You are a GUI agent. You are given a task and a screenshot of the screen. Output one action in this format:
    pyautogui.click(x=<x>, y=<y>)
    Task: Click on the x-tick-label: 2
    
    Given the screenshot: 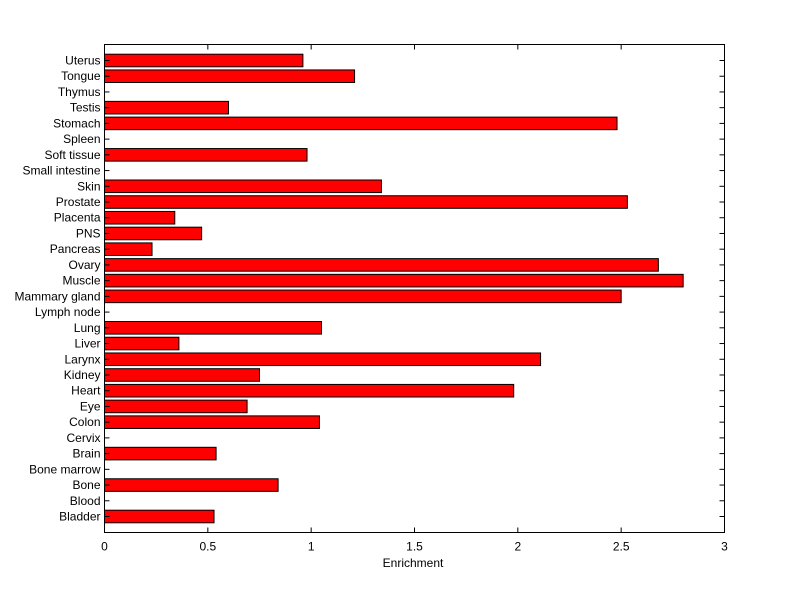 What is the action you would take?
    pyautogui.click(x=517, y=547)
    